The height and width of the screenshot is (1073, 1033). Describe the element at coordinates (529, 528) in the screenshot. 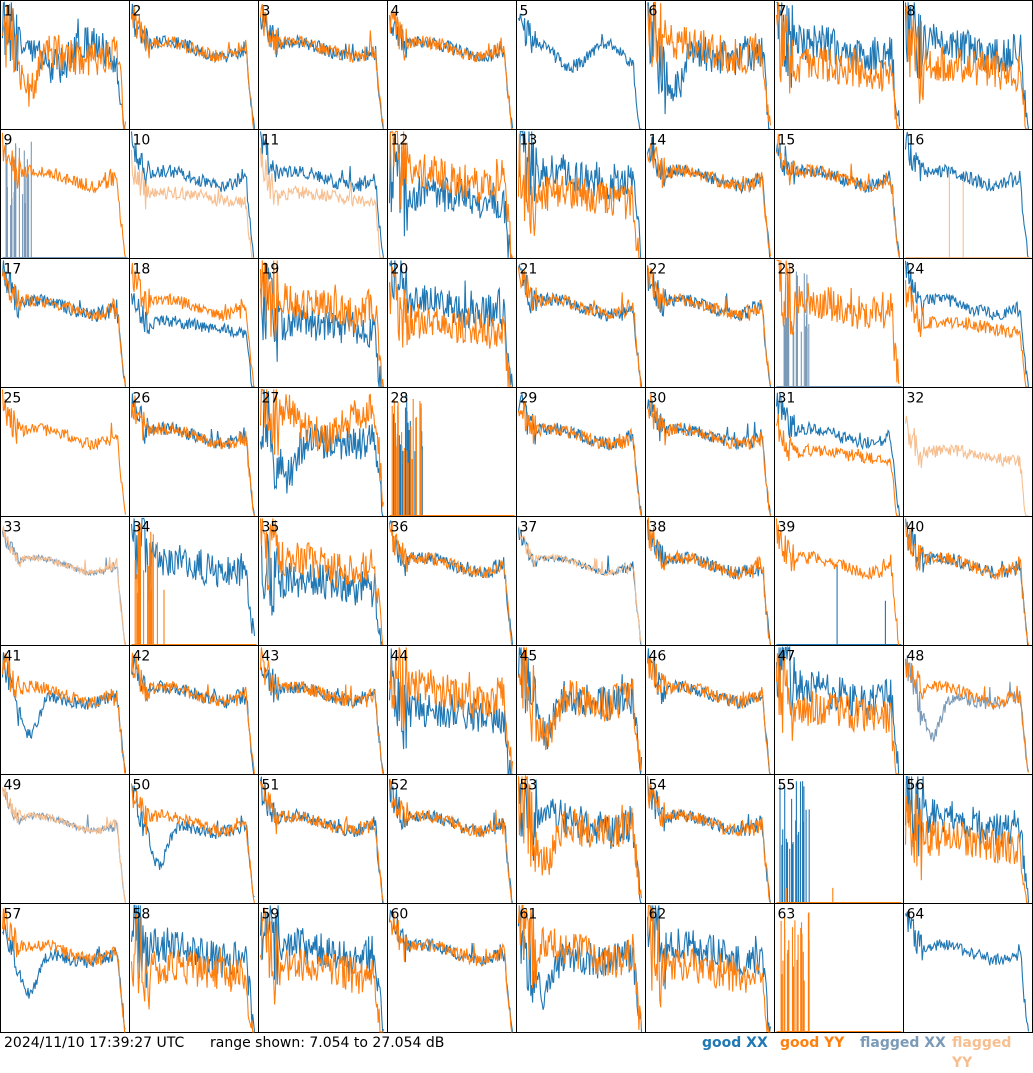

I see `panel-label: 37` at that location.